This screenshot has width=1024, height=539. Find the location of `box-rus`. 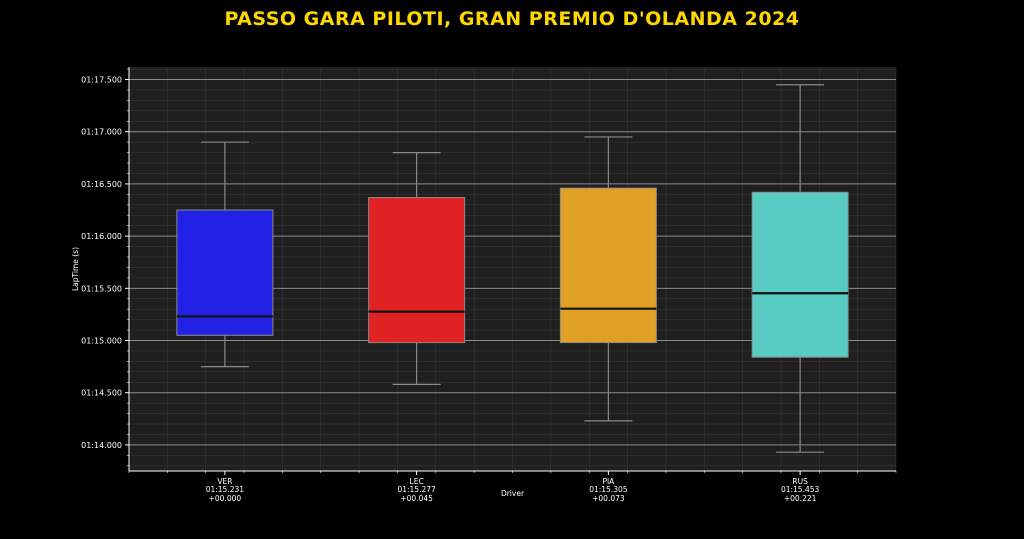

box-rus is located at coordinates (800, 268).